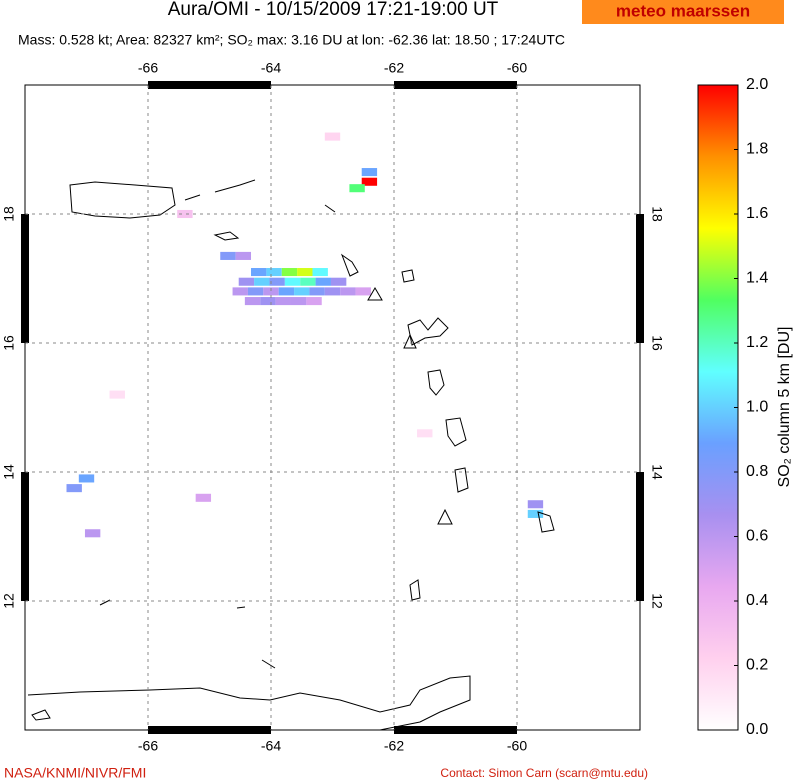 This screenshot has height=784, width=796. What do you see at coordinates (757, 471) in the screenshot?
I see `colorbar-tick-label: 0.8` at bounding box center [757, 471].